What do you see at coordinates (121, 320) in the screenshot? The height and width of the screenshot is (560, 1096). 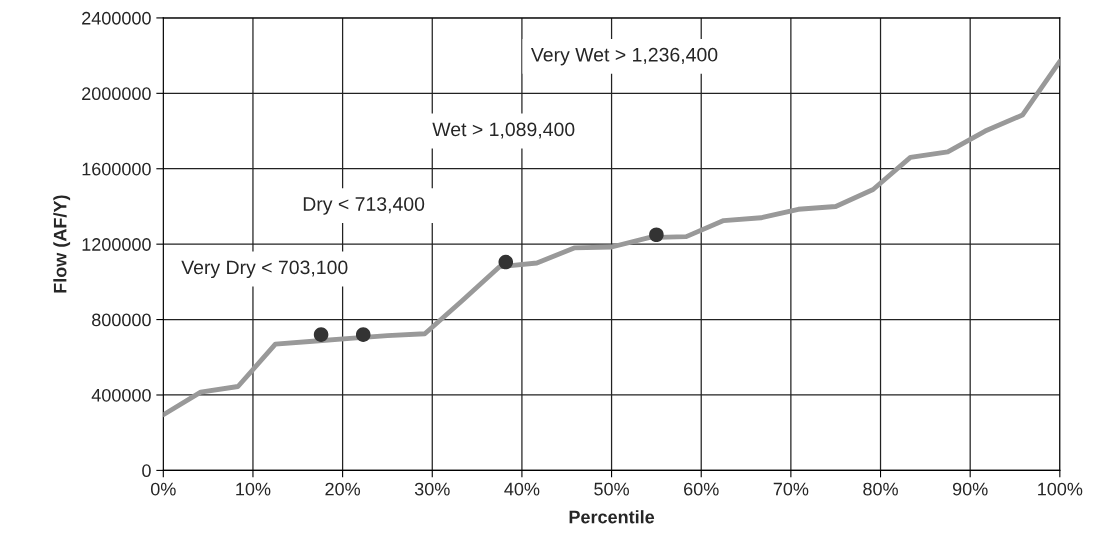 I see `y-tick-label: 800000` at bounding box center [121, 320].